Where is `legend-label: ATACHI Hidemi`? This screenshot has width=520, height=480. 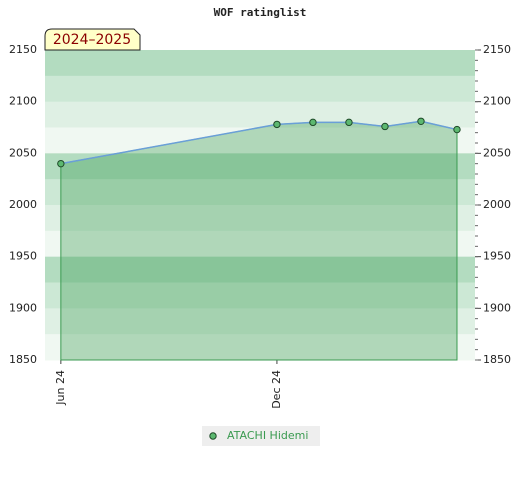 legend-label: ATACHI Hidemi is located at coordinates (267, 435).